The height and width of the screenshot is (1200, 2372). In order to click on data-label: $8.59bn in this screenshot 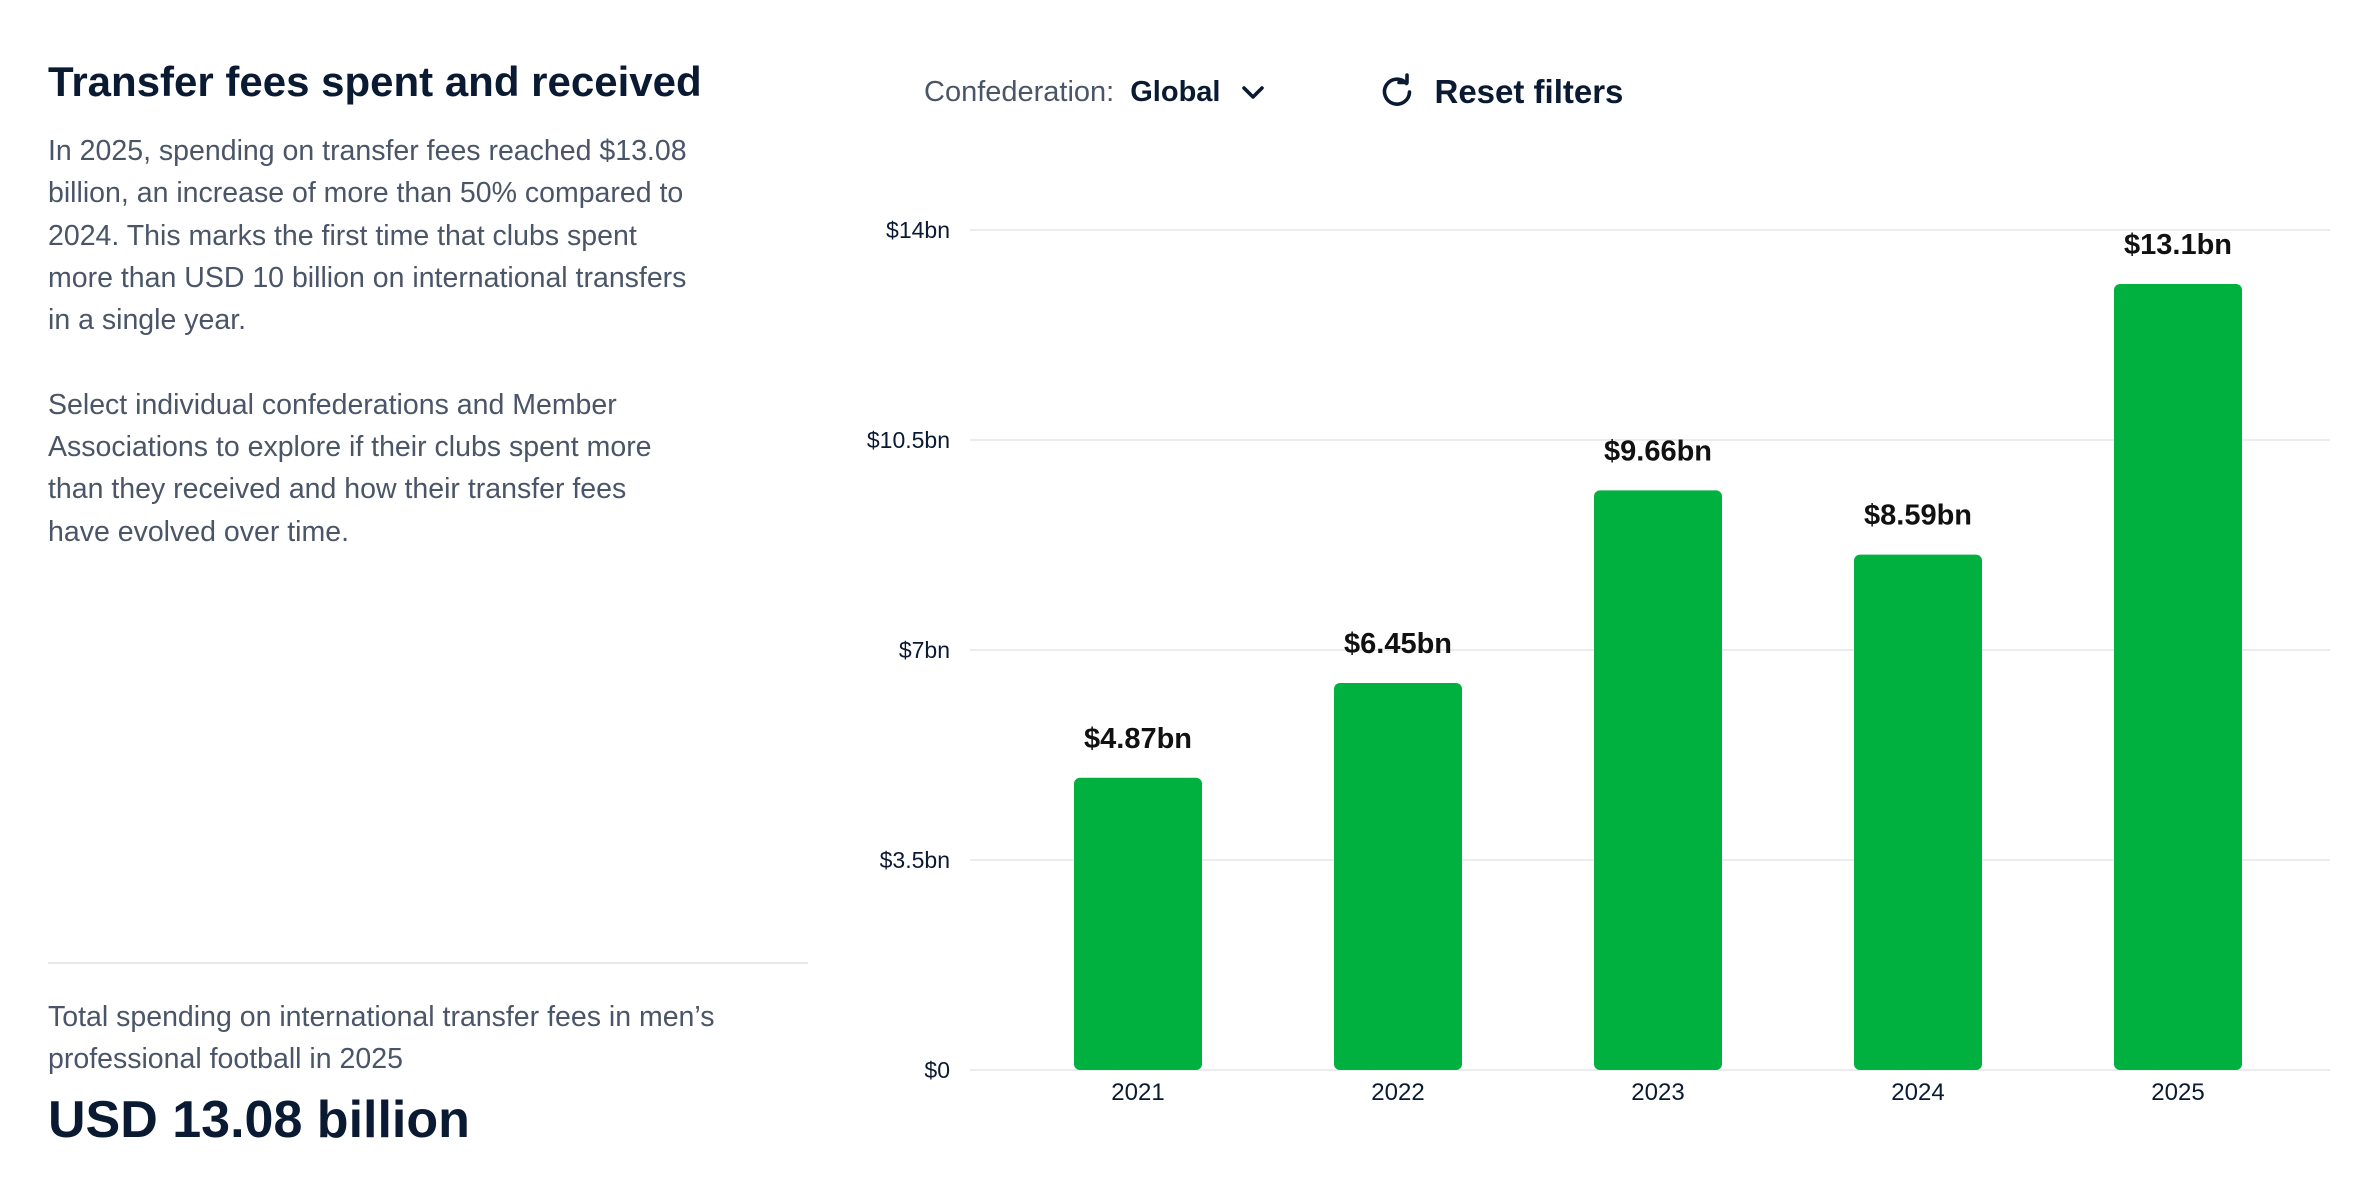, I will do `click(1918, 516)`.